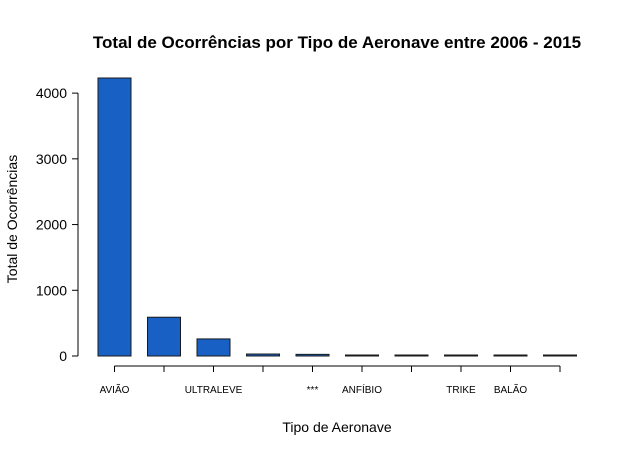  What do you see at coordinates (362, 389) in the screenshot?
I see `x-tick-label: ANFÍBIO` at bounding box center [362, 389].